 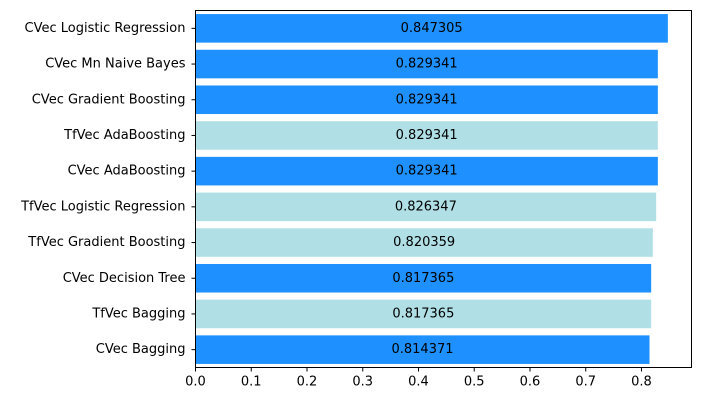 What do you see at coordinates (124, 278) in the screenshot?
I see `category-label: CVec Decision Tree` at bounding box center [124, 278].